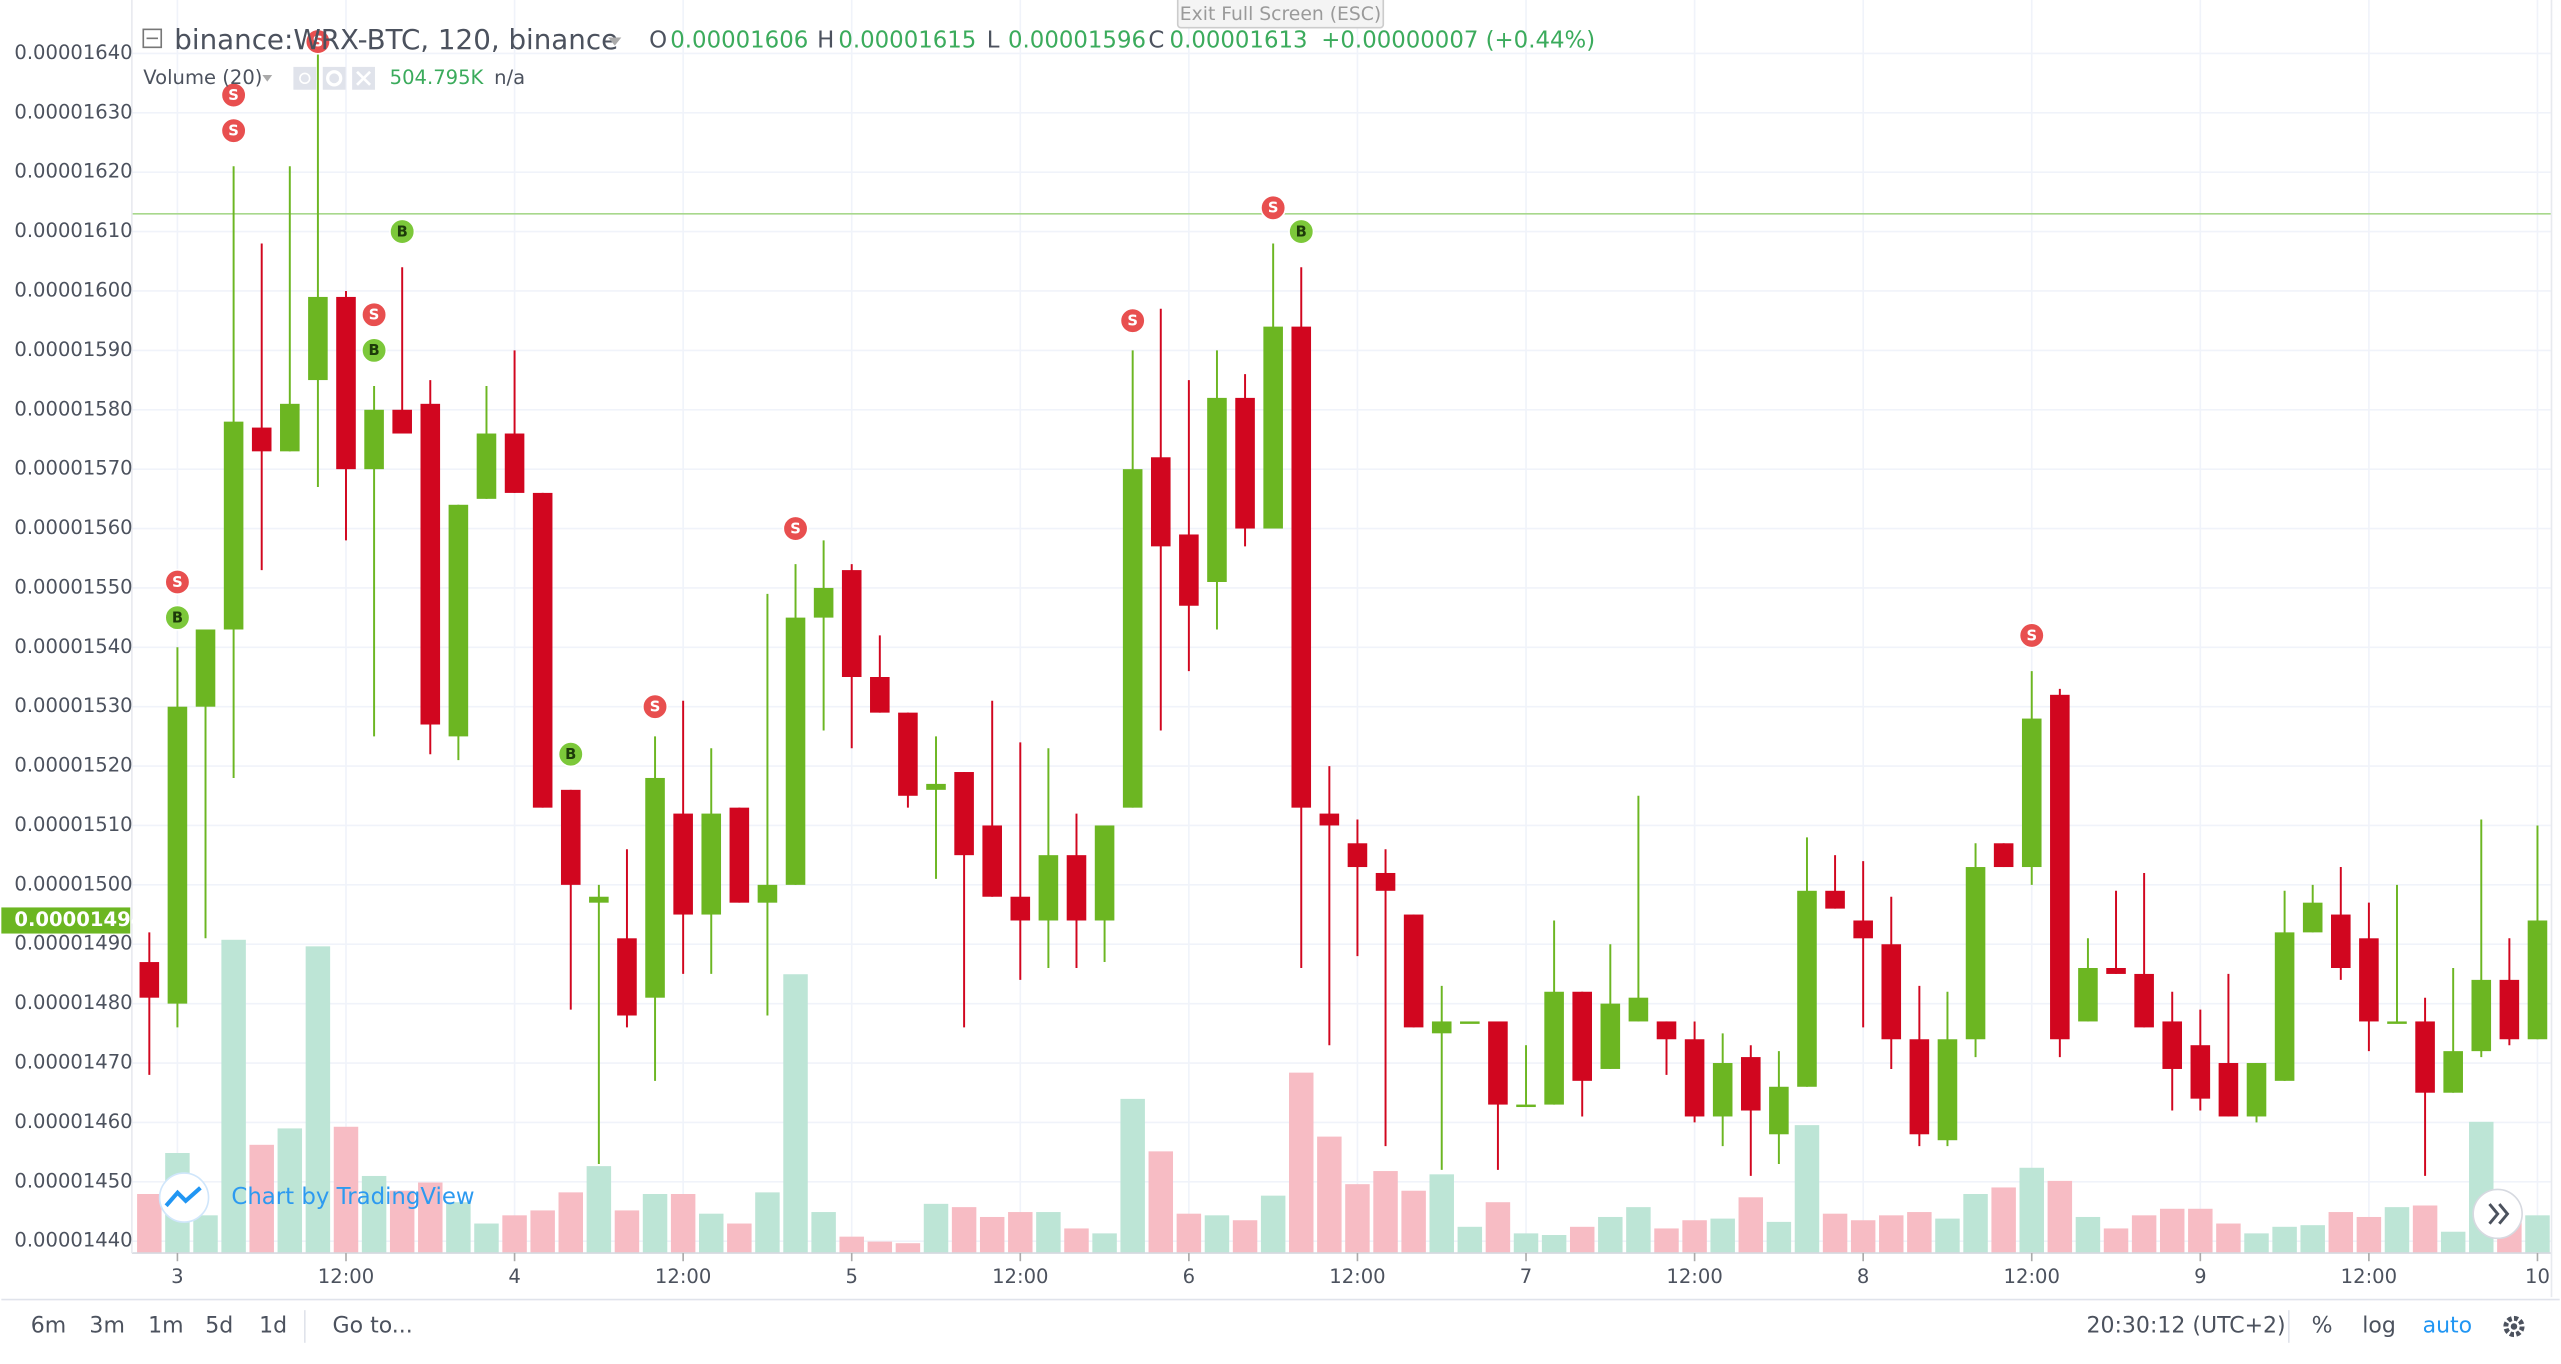 The height and width of the screenshot is (1364, 2561). What do you see at coordinates (2186, 1325) in the screenshot?
I see `clock: 20:30:12 (UTC+2)` at bounding box center [2186, 1325].